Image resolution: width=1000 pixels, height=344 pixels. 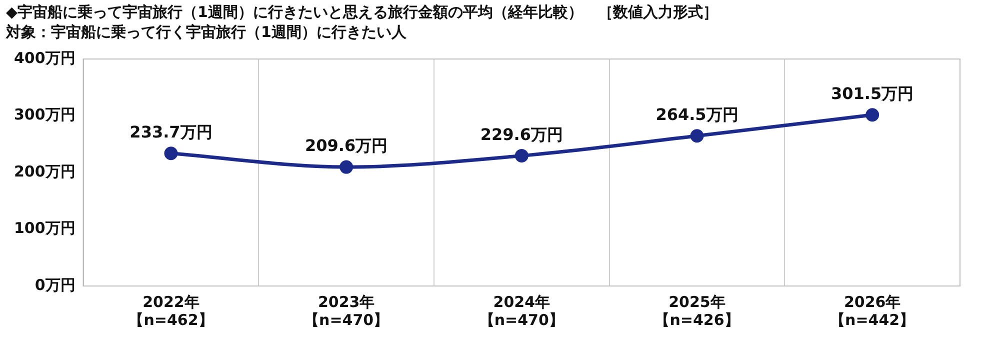 What do you see at coordinates (207, 32) in the screenshot?
I see `chart-subtitle: 対象：宇宙船に乗って行く宇宙旅行（1週間）に行きたい人` at bounding box center [207, 32].